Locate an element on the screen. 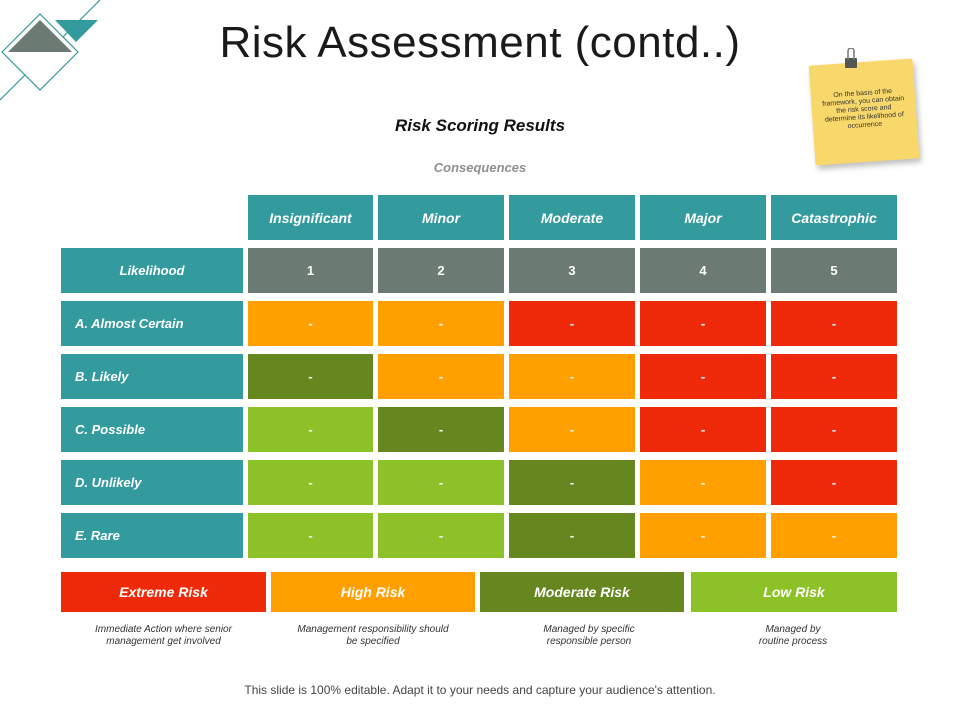  legend-low-description: Managed by routine process is located at coordinates (793, 636).